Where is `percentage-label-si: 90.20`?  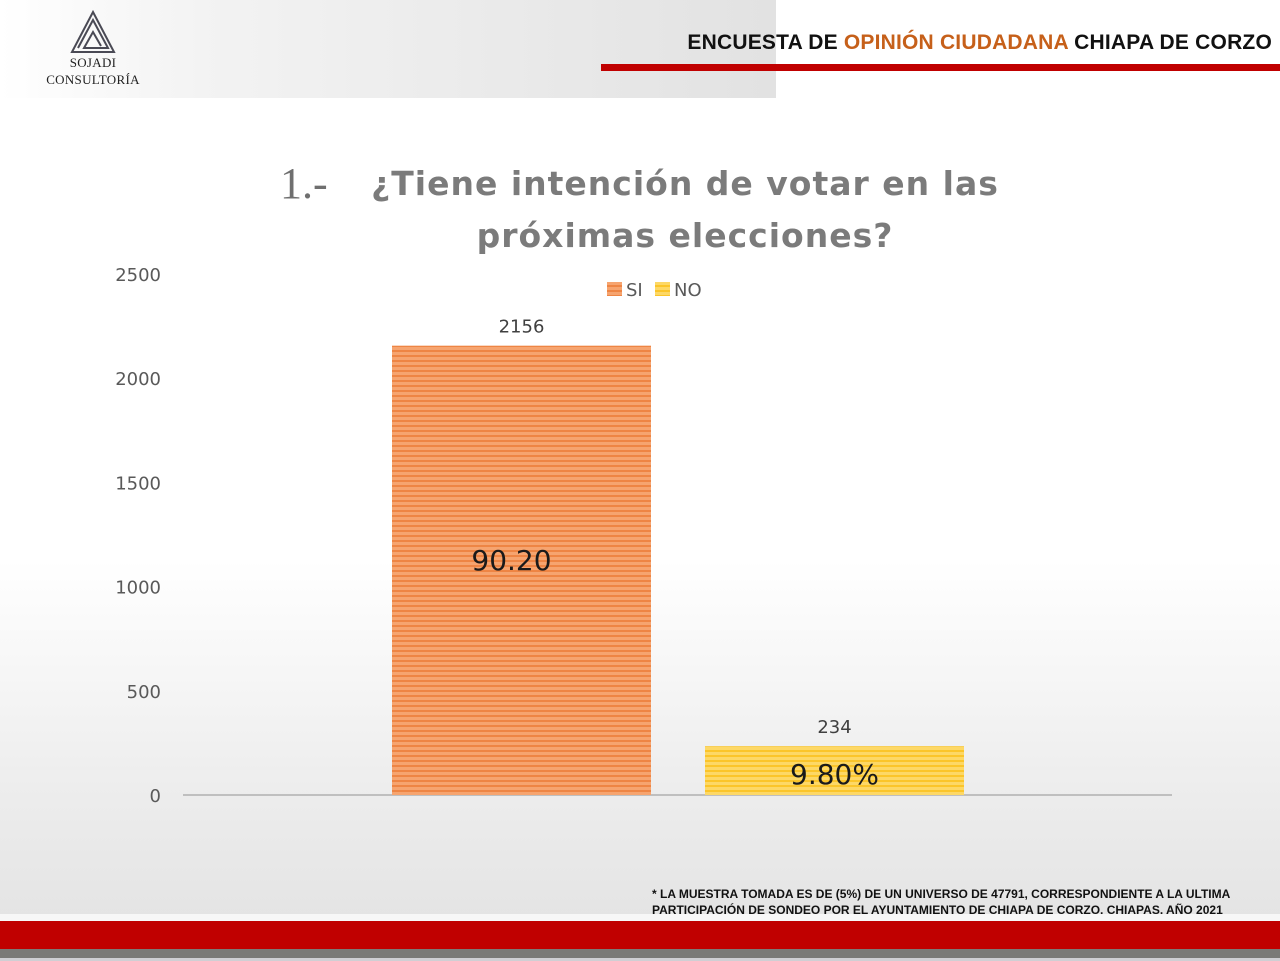
percentage-label-si: 90.20 is located at coordinates (511, 560).